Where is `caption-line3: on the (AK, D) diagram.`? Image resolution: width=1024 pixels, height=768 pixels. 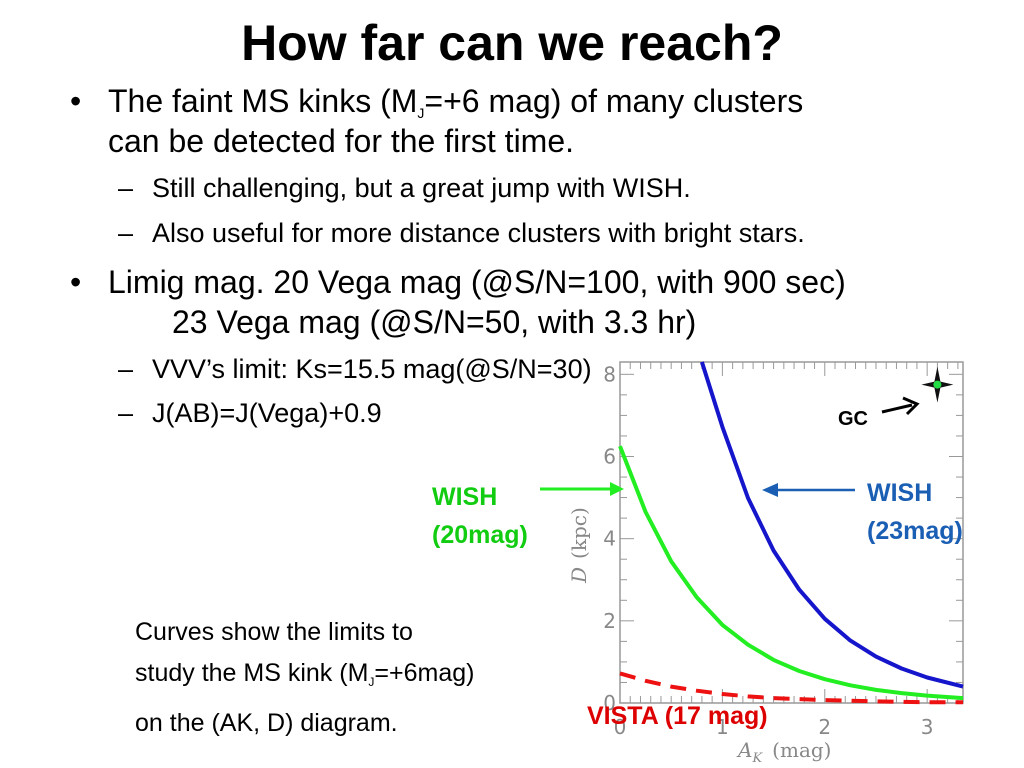 caption-line3: on the (AK, D) diagram. is located at coordinates (266, 723).